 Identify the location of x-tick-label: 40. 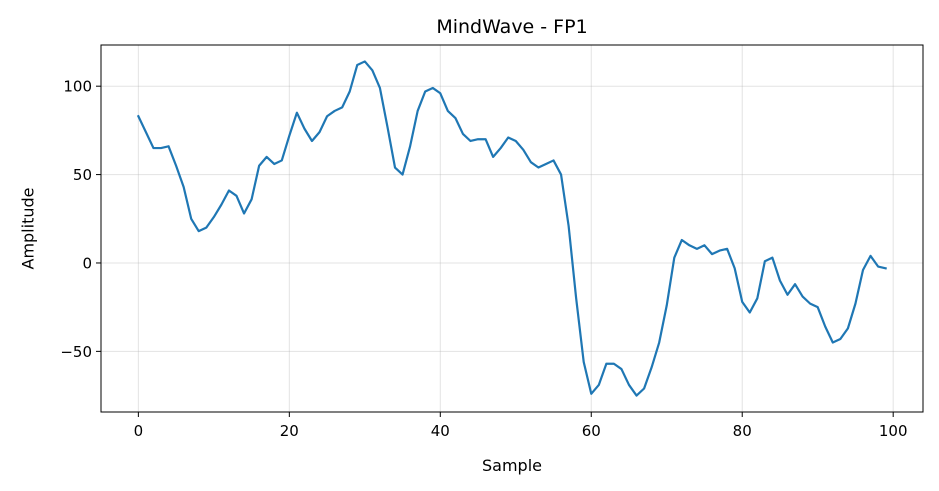
(440, 431).